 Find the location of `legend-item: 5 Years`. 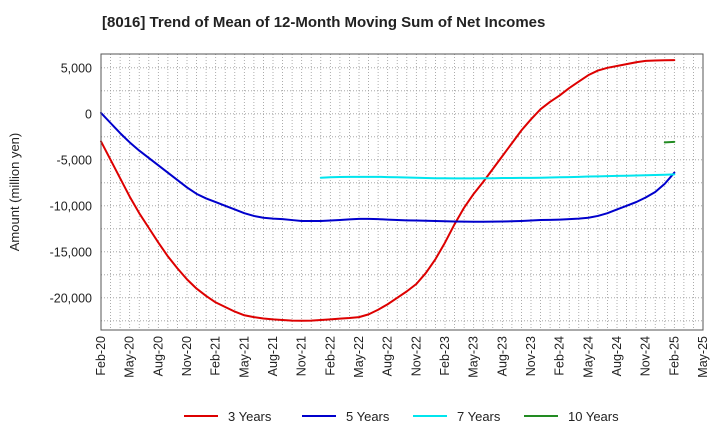

legend-item: 5 Years is located at coordinates (345, 416).